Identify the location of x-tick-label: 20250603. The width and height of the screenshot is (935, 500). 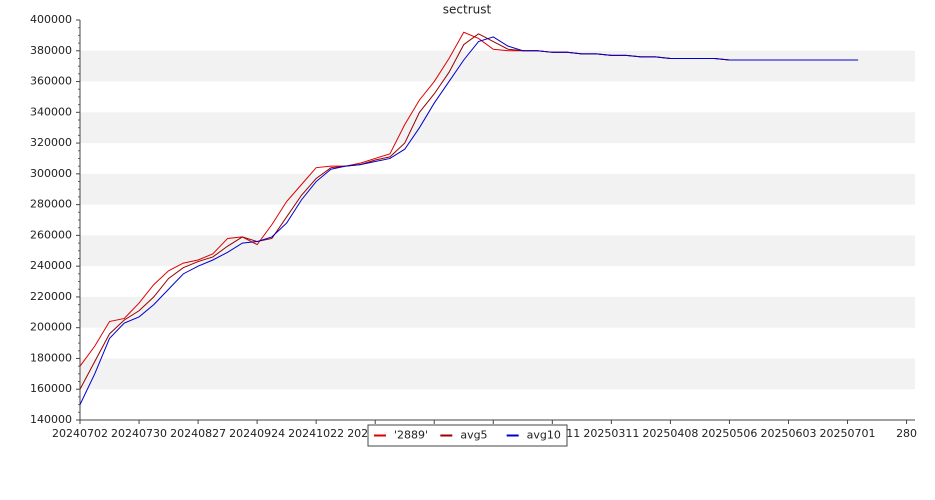
(788, 433).